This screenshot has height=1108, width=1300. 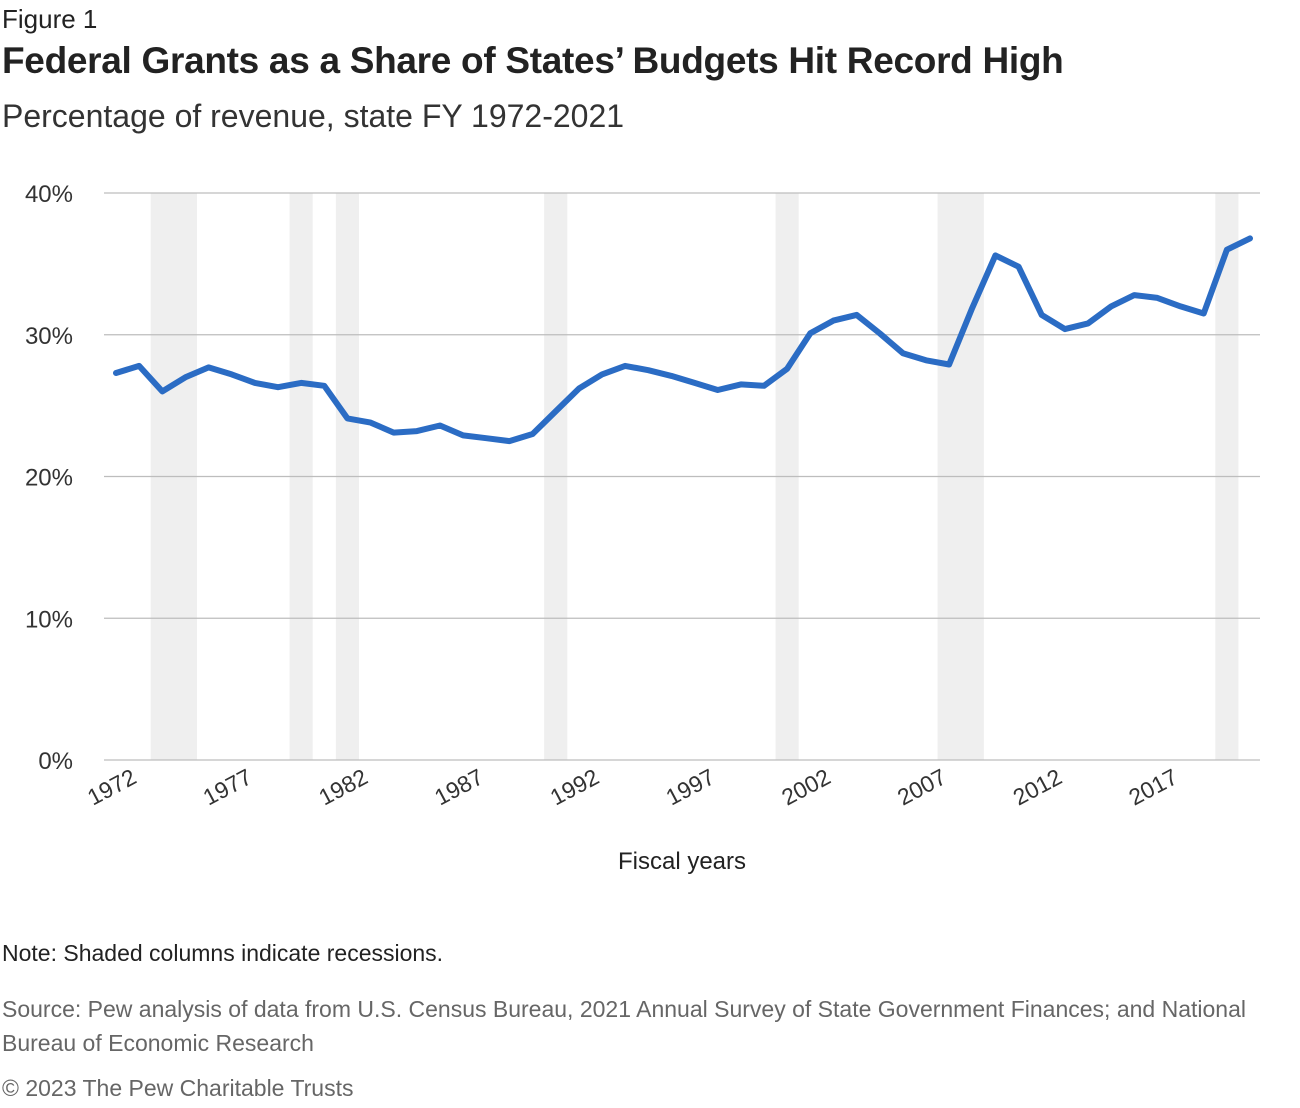 What do you see at coordinates (49, 194) in the screenshot?
I see `y-tick-label: 40%` at bounding box center [49, 194].